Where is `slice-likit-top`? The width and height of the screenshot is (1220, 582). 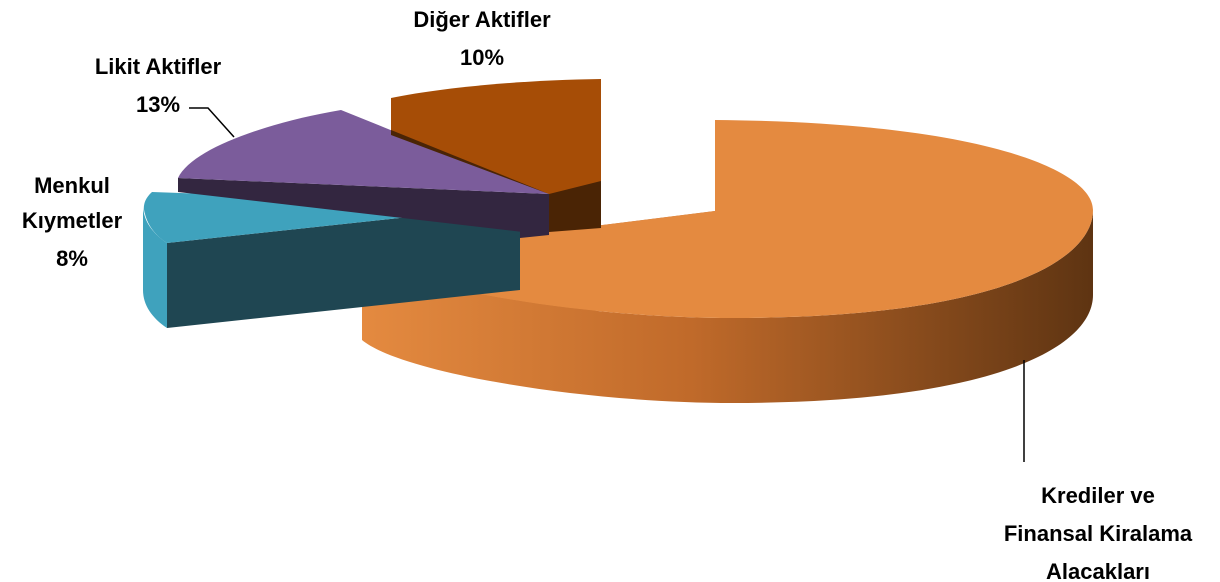 slice-likit-top is located at coordinates (363, 152).